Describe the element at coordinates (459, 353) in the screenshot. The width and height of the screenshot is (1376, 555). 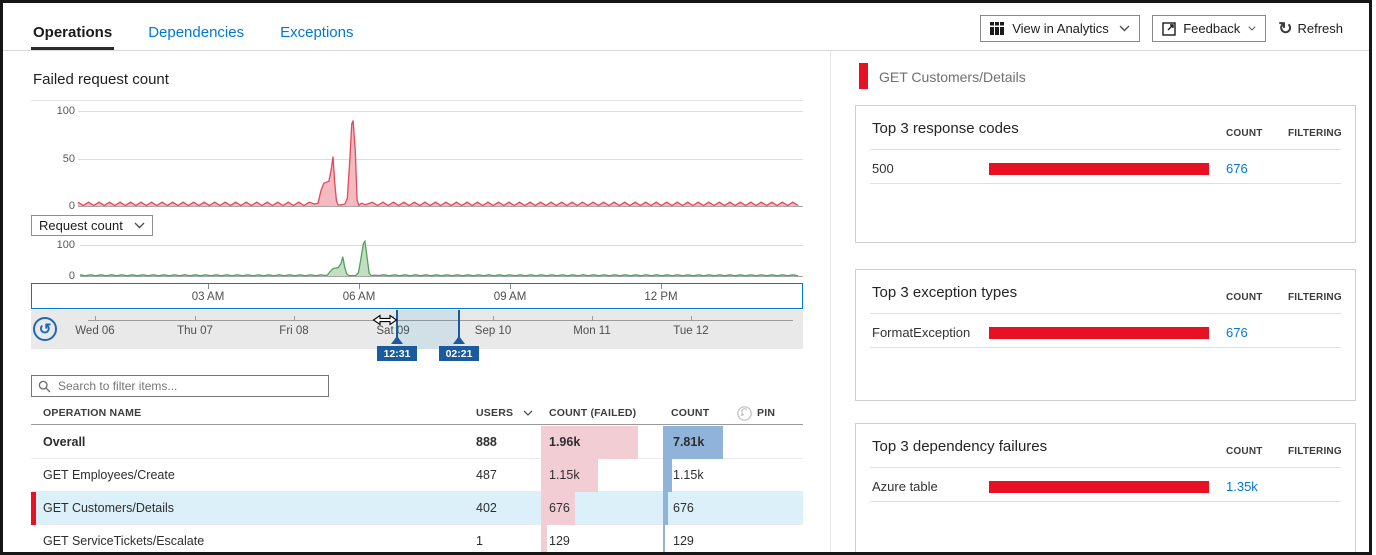
I see `brush-end-time-label: 02:21` at that location.